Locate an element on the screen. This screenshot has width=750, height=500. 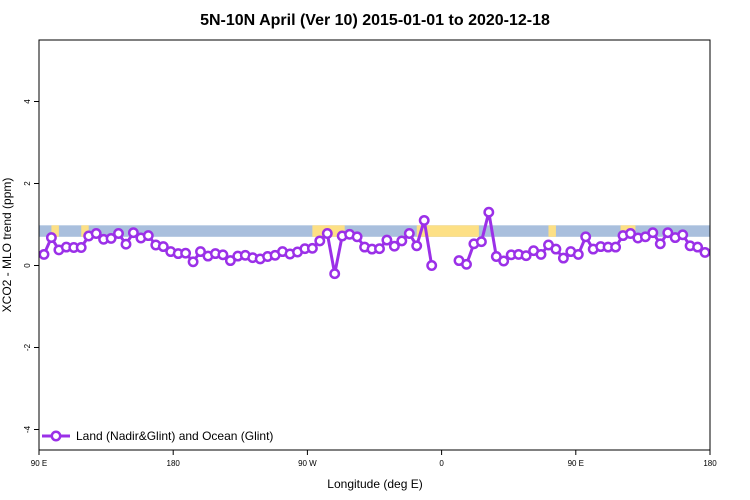
y-tick-label: 0 is located at coordinates (27, 265).